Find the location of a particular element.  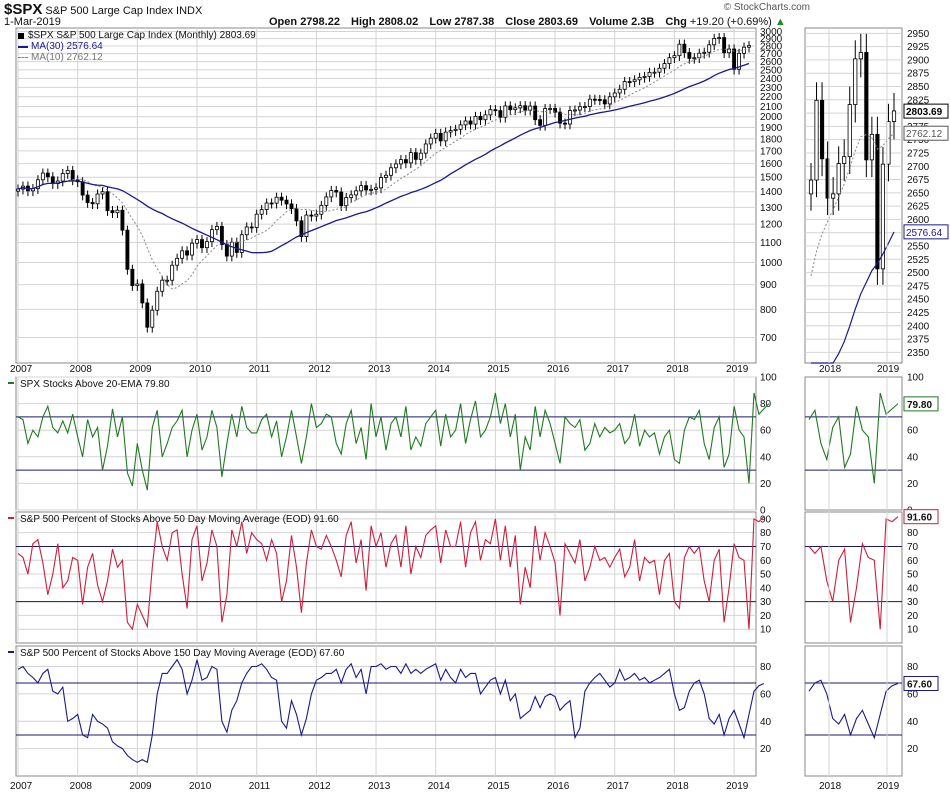

side-ind3-line is located at coordinates (853, 709).